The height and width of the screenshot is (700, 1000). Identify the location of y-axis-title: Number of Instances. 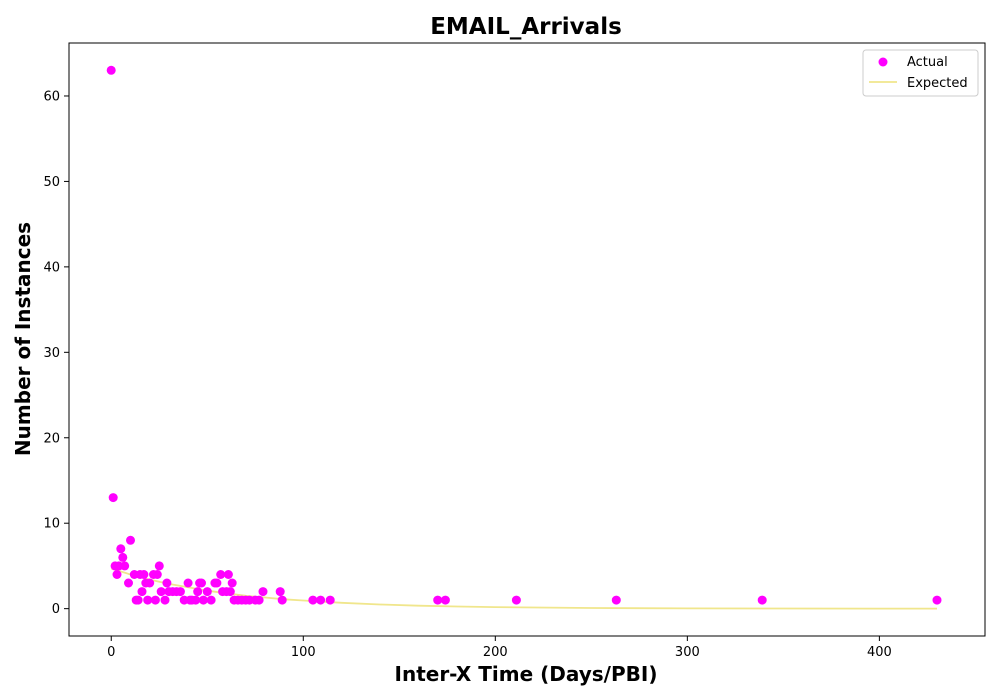
(23, 339).